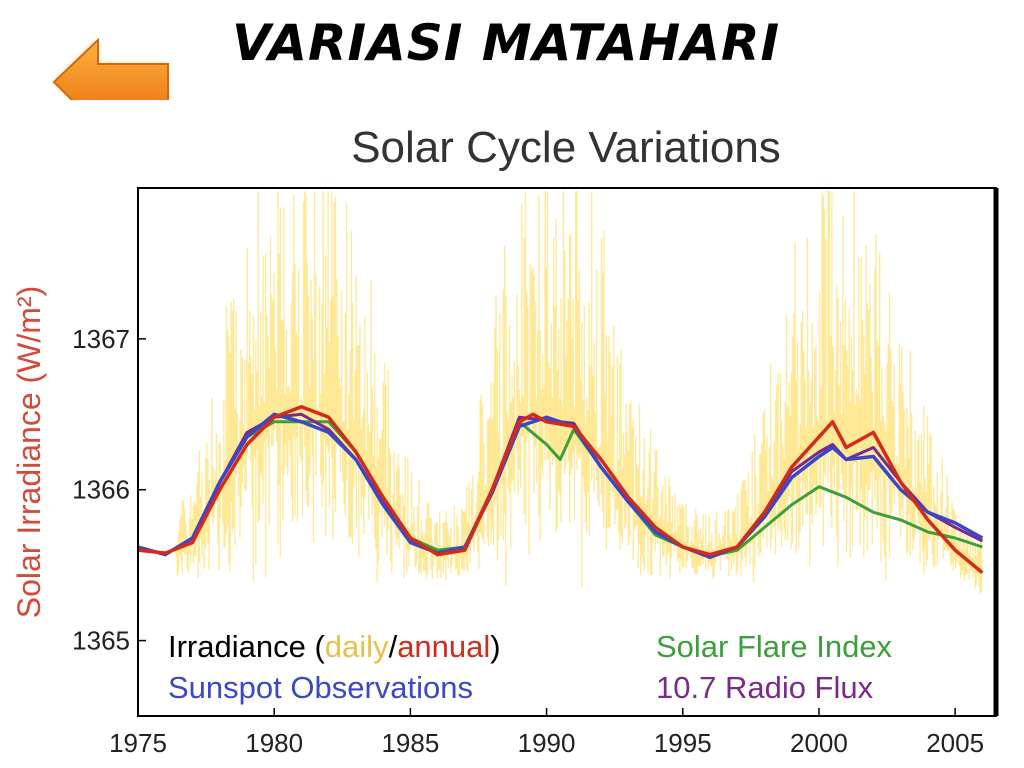 This screenshot has width=1024, height=768. Describe the element at coordinates (547, 743) in the screenshot. I see `x-tick-label: 1990` at that location.